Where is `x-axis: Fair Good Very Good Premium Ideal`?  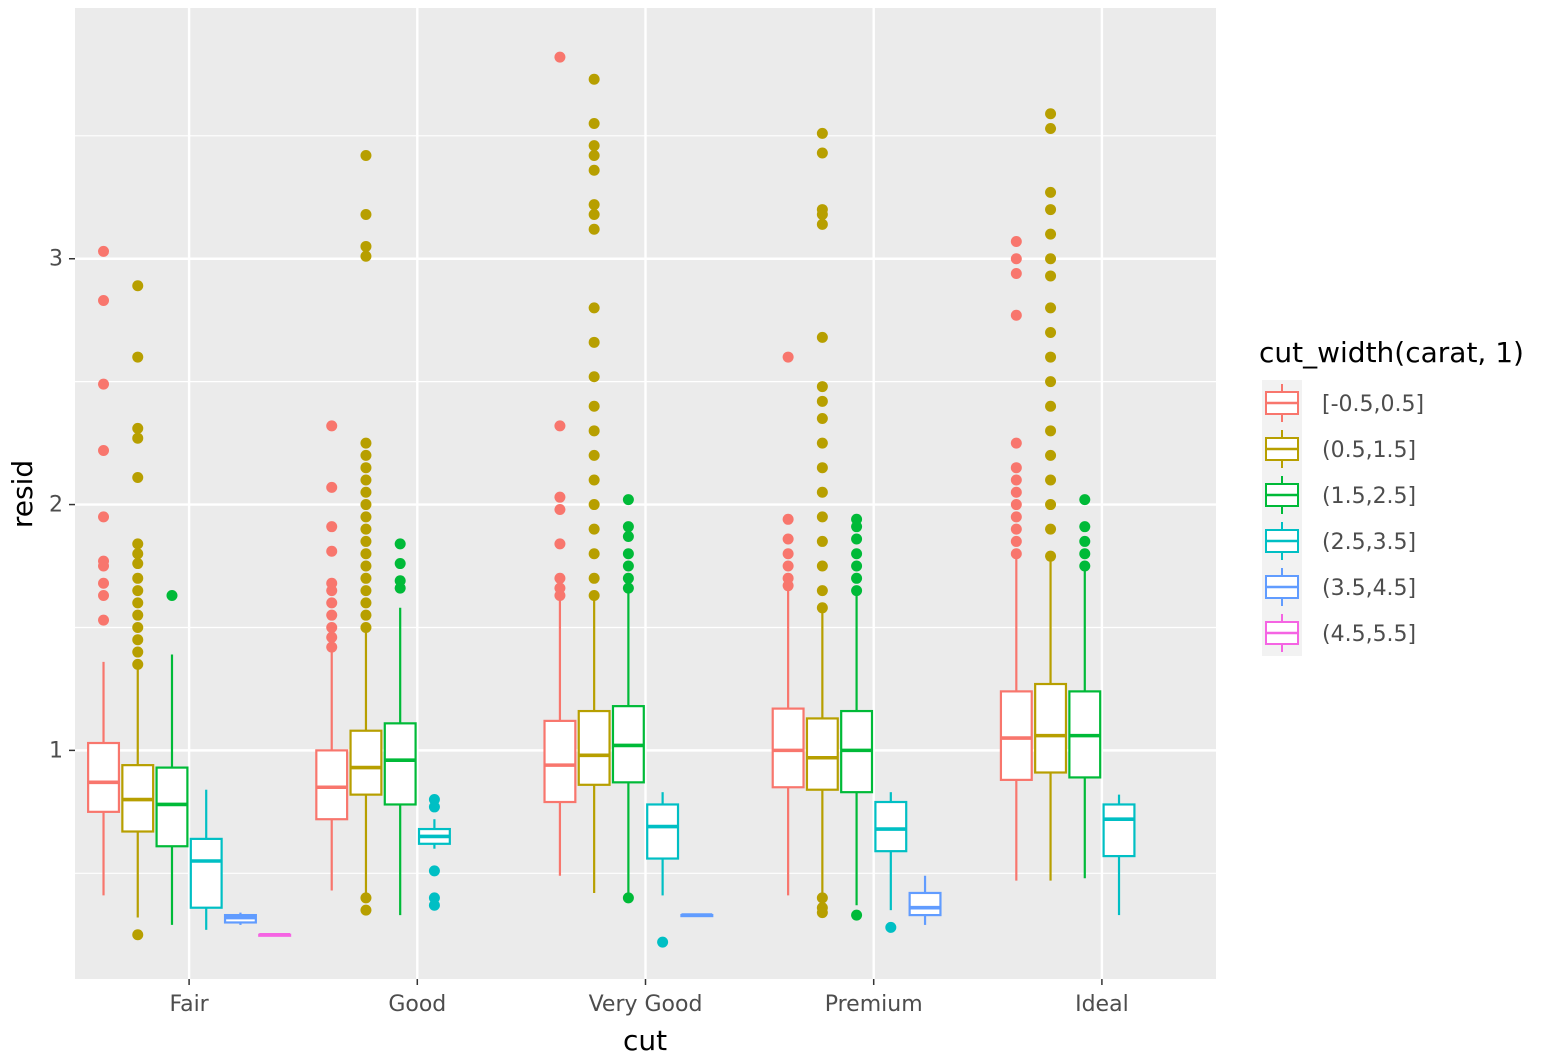
x-axis: Fair Good Very Good Premium Ideal is located at coordinates (649, 998).